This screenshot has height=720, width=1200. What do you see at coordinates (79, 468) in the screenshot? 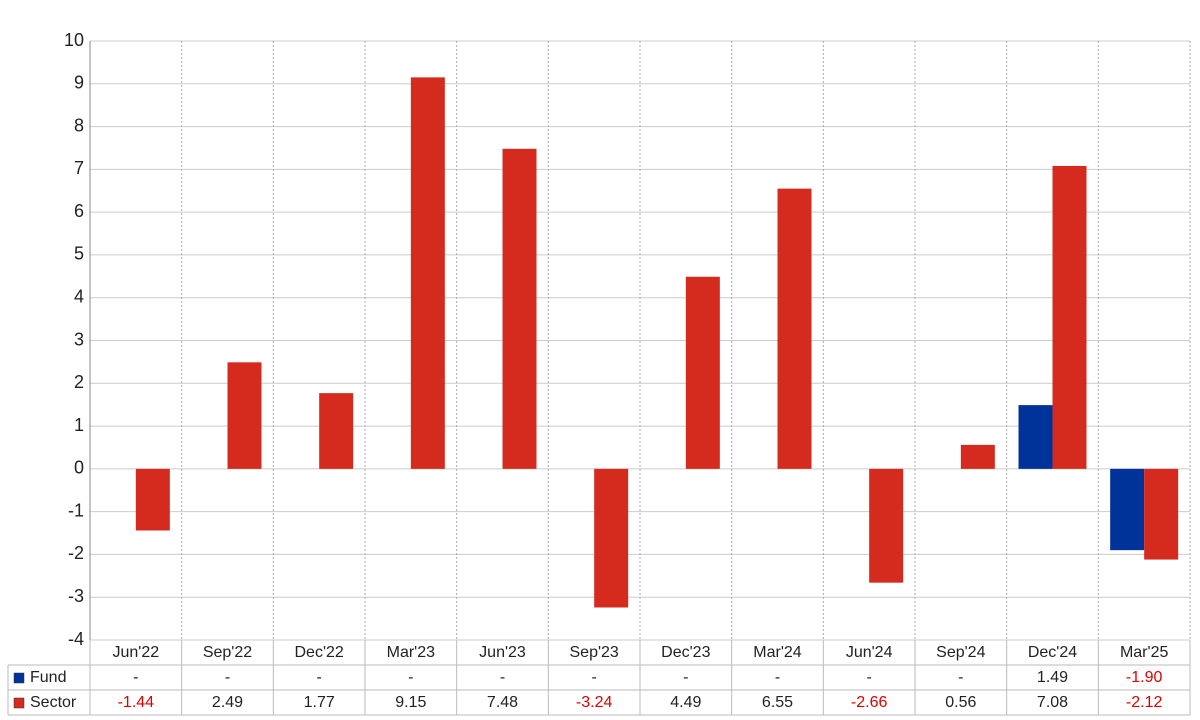
I see `y-tick-label: 0` at bounding box center [79, 468].